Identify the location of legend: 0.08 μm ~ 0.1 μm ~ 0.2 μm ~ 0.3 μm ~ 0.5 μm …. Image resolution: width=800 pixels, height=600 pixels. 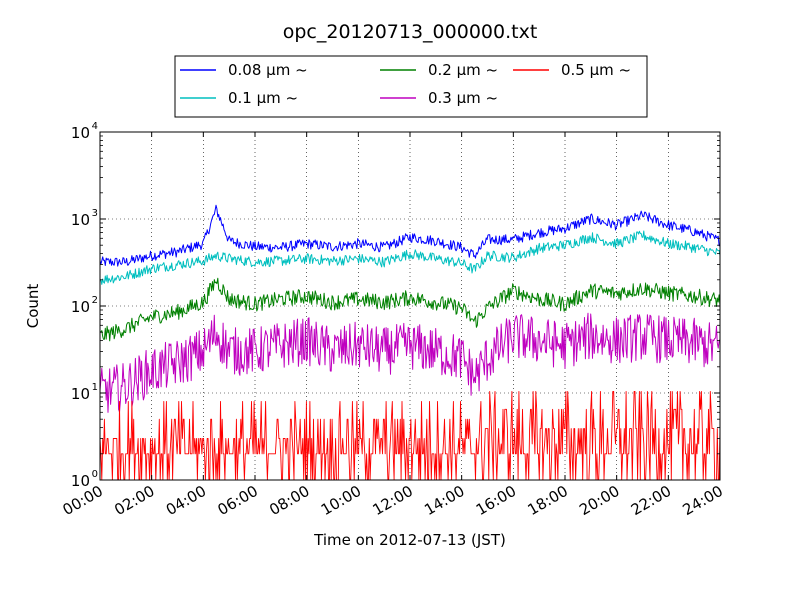
(411, 86).